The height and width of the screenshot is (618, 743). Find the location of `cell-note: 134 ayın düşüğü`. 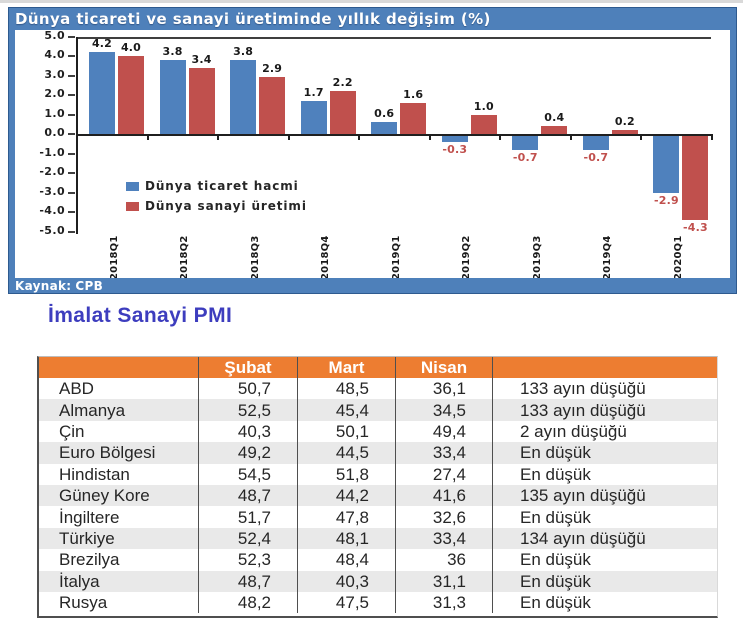

cell-note: 134 ayın düşüğü is located at coordinates (603, 538).